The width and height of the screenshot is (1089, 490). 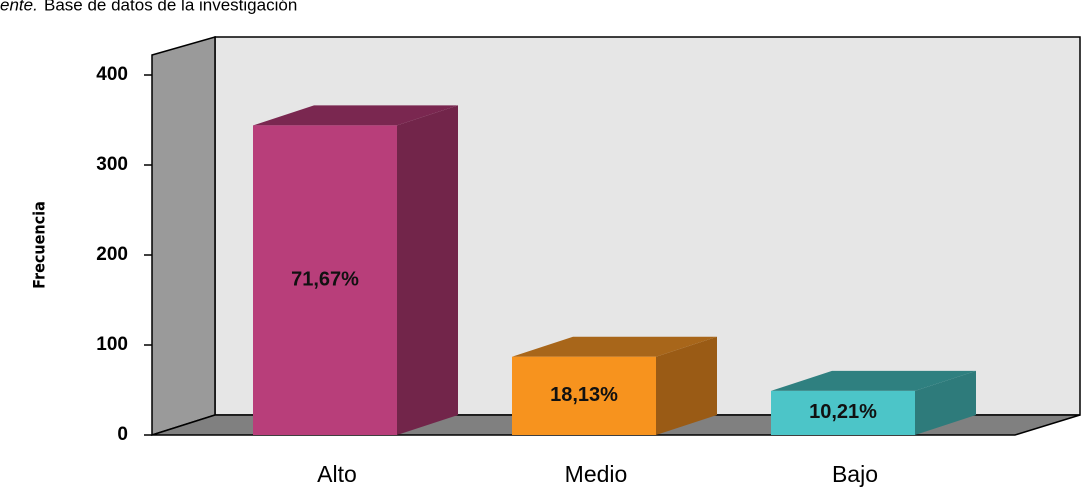 I want to click on bar-label: 10,21%, so click(x=843, y=412).